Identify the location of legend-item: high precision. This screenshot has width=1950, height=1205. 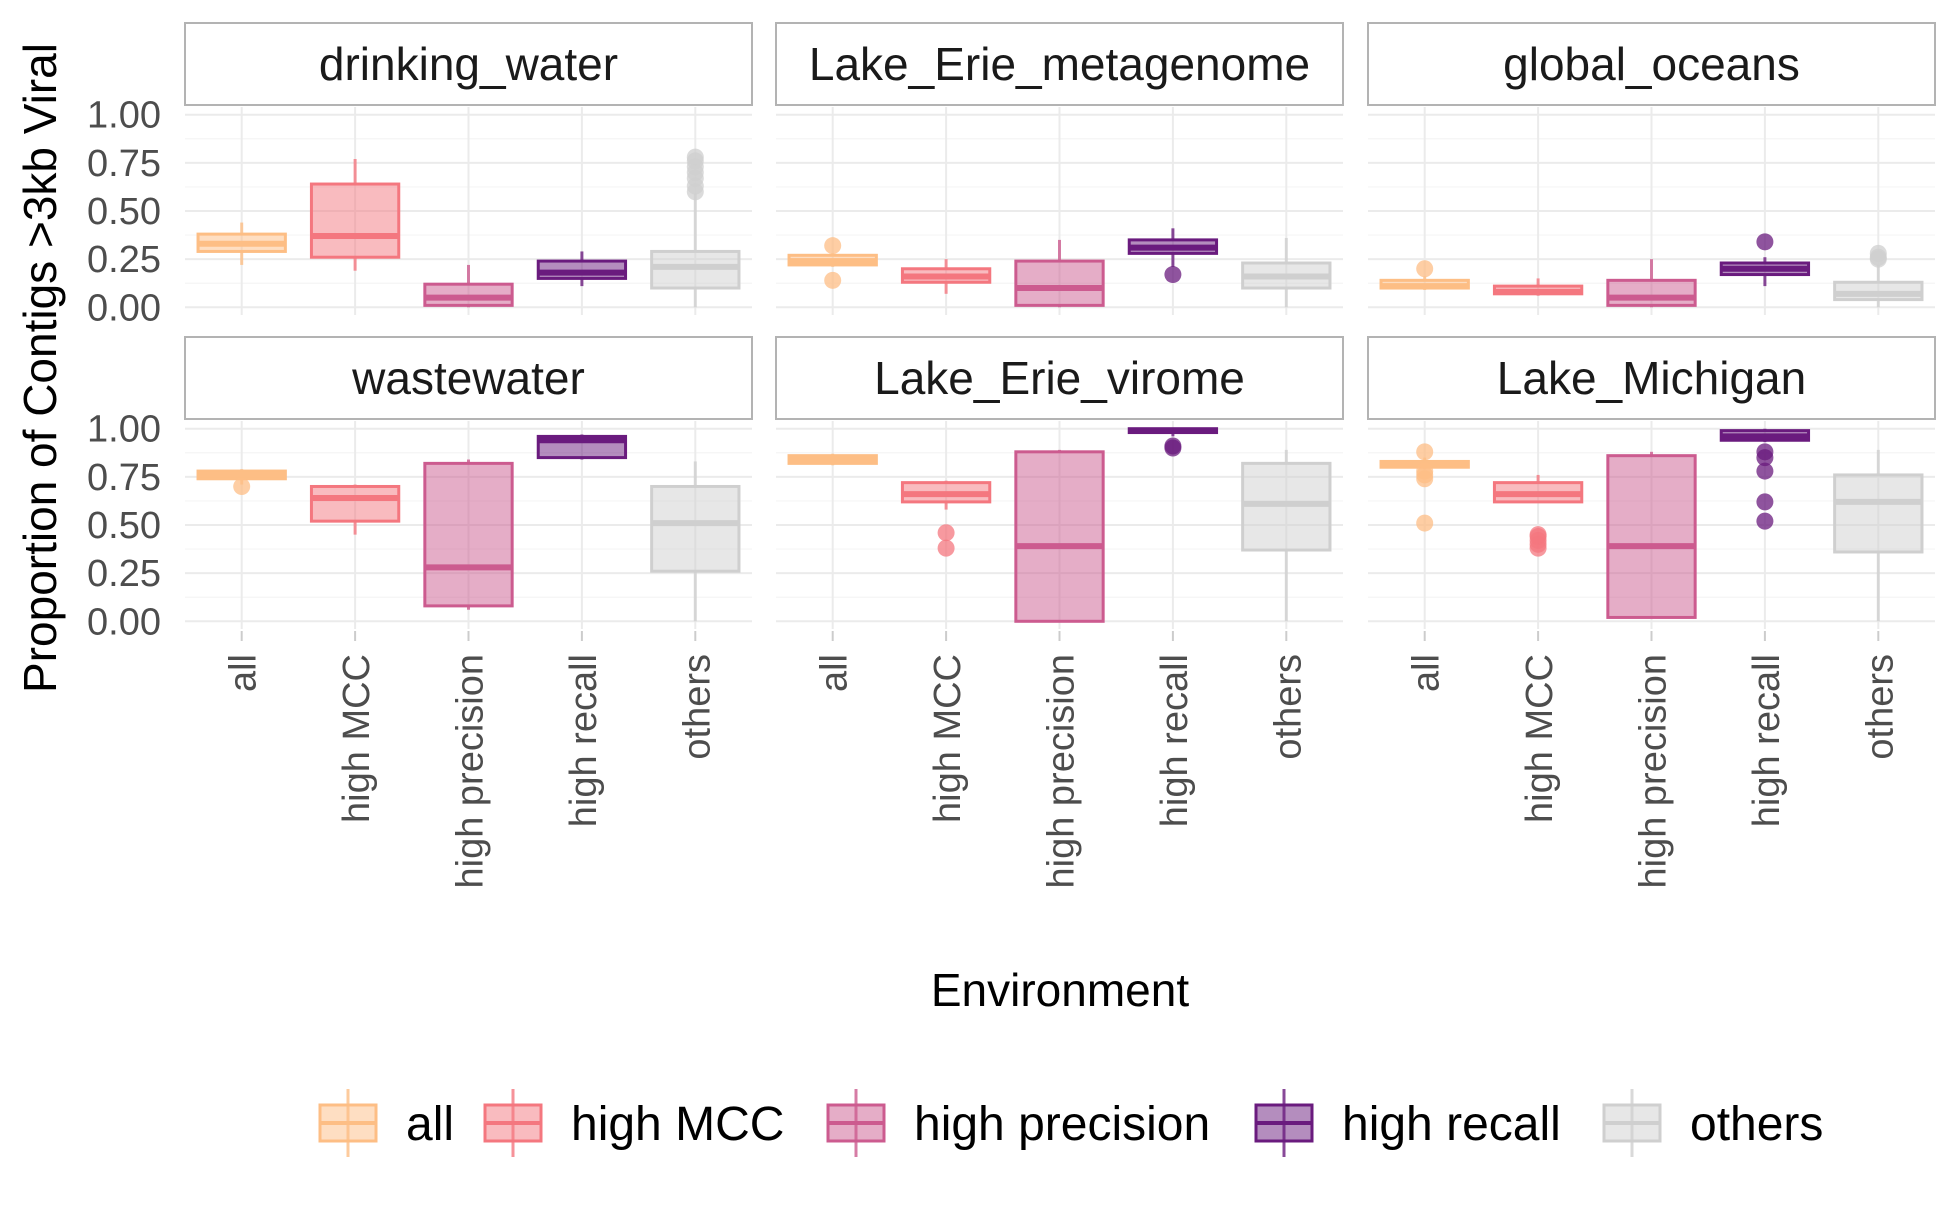
(1018, 1123).